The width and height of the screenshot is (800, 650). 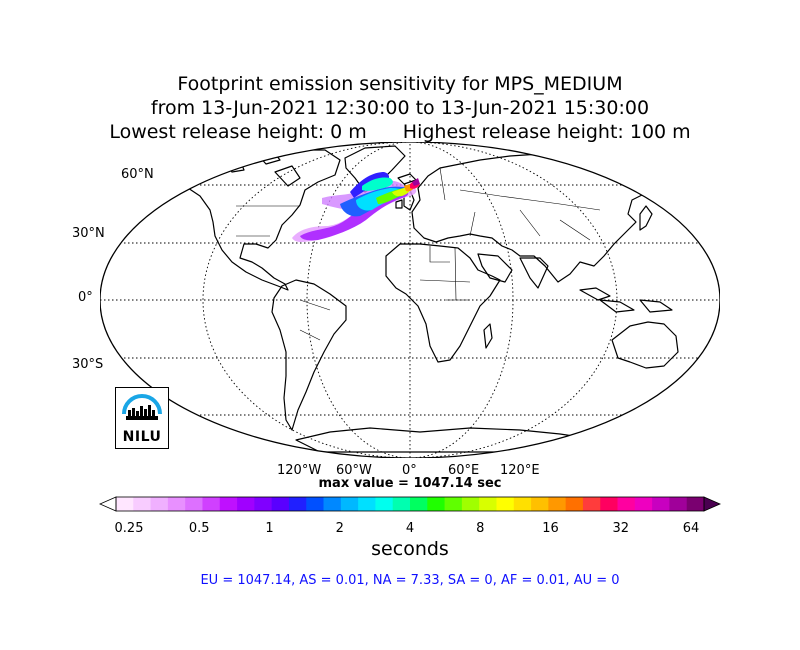 What do you see at coordinates (410, 549) in the screenshot?
I see `colorbar-label: seconds` at bounding box center [410, 549].